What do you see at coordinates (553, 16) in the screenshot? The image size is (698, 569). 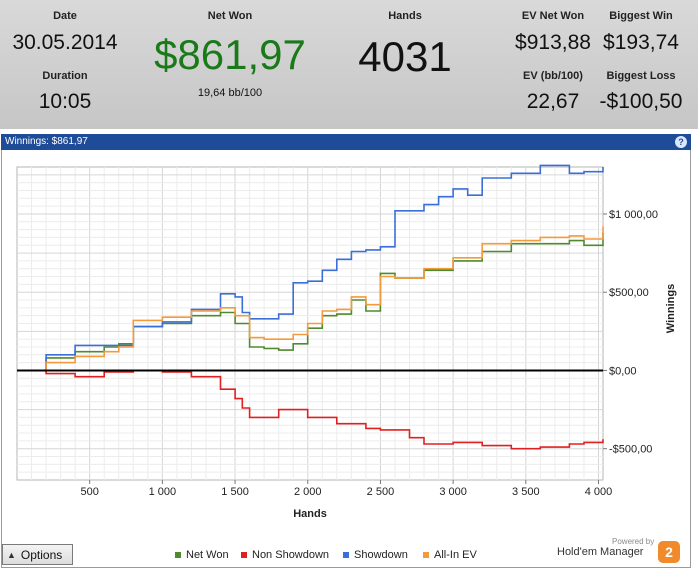 I see `ev-net-won-label: EV Net Won` at bounding box center [553, 16].